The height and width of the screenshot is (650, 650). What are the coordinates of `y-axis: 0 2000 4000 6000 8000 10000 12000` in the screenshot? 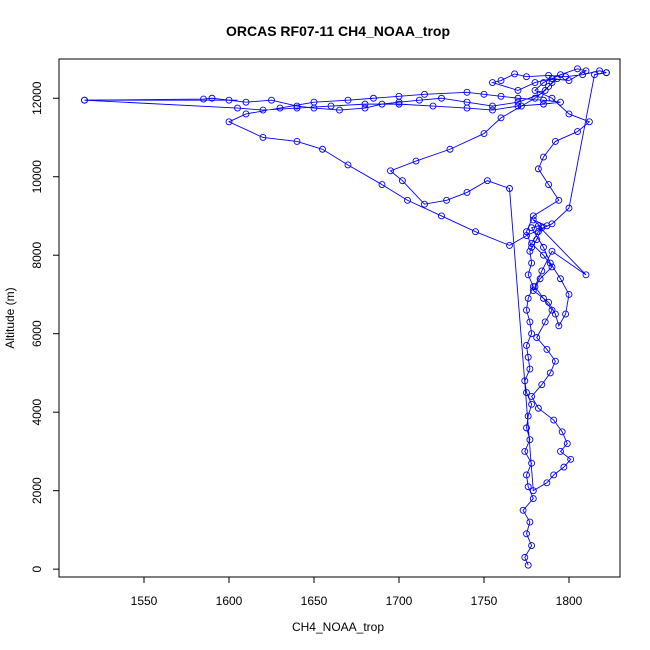 It's located at (44, 326).